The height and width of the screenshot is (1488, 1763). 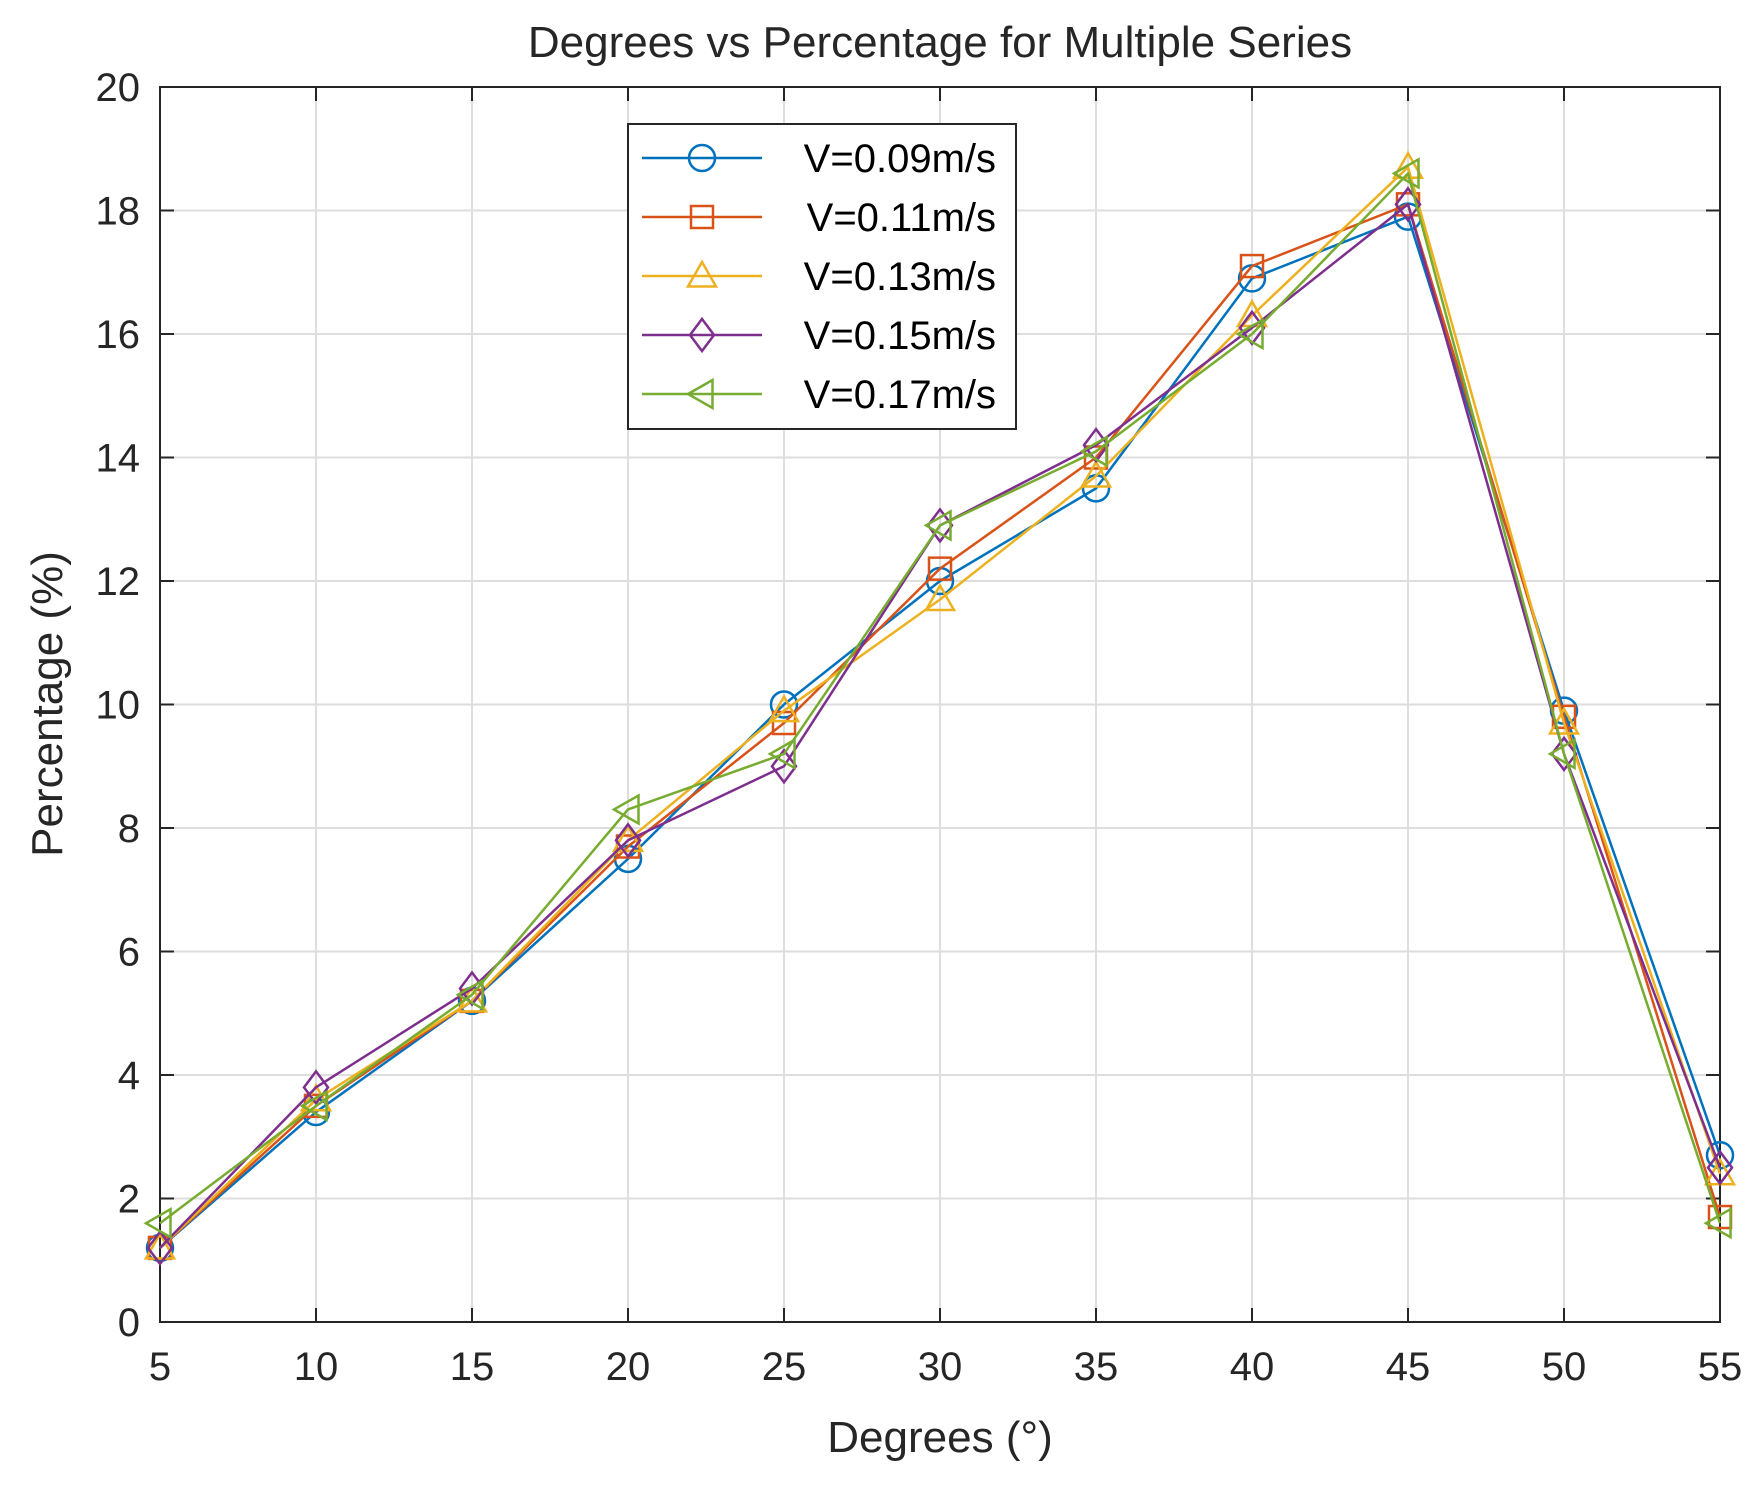 I want to click on x-axis-label: Degrees (°), so click(x=939, y=1437).